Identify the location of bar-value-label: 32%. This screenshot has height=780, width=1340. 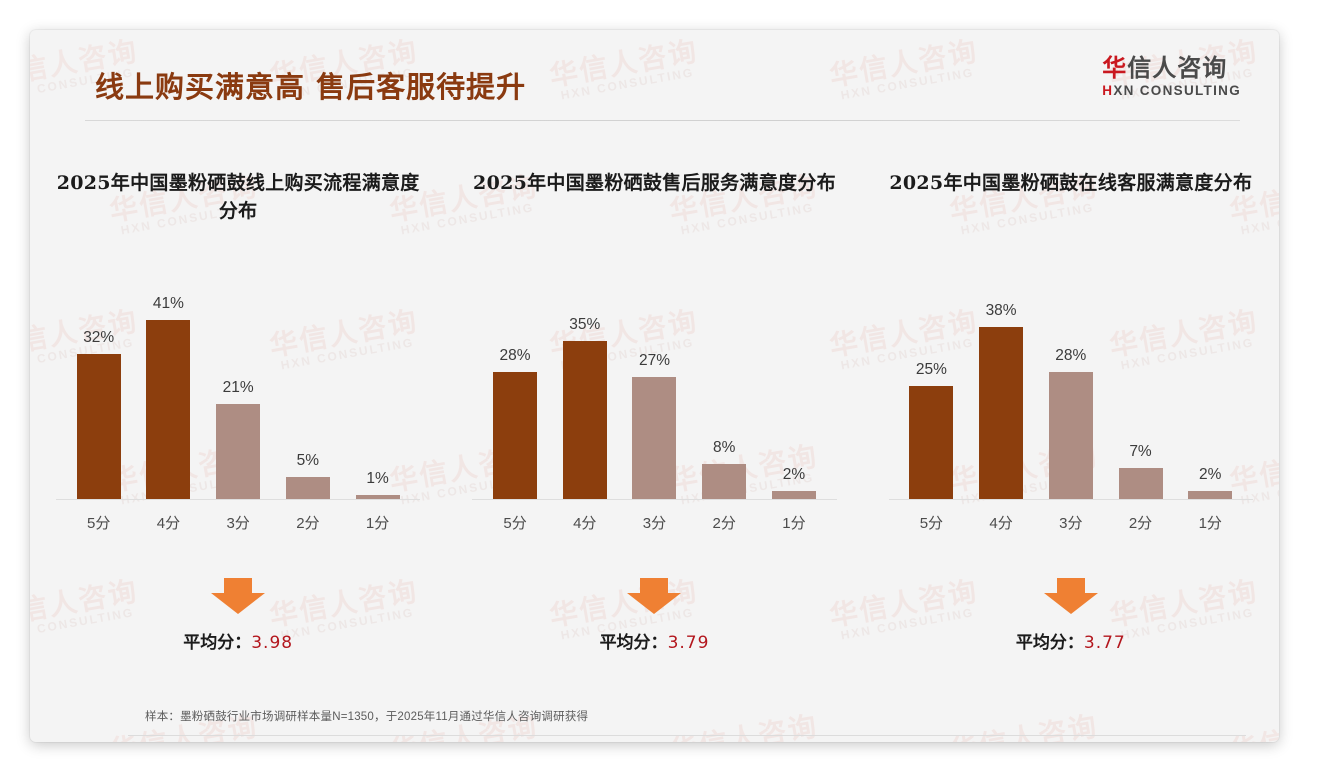
(99, 338).